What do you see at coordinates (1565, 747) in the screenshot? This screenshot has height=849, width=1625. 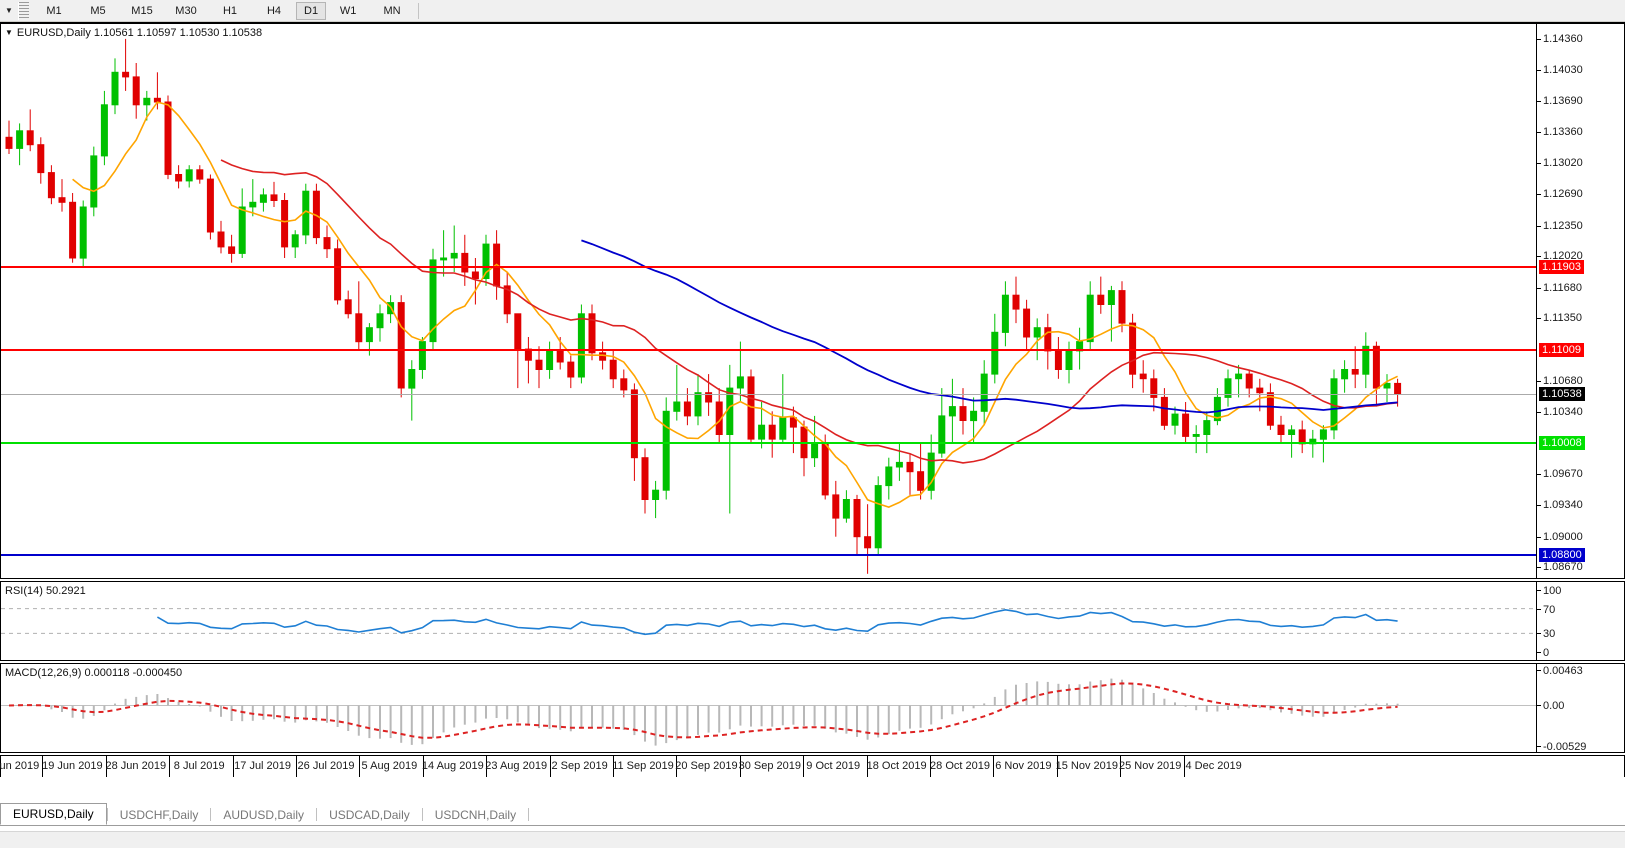 I see `macd-tick-label: -0.00529` at bounding box center [1565, 747].